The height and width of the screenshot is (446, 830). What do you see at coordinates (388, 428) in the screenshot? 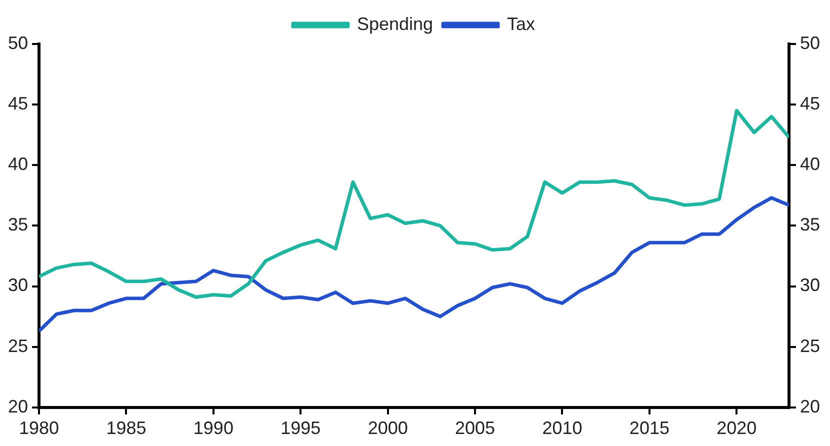
I see `x-tick-label: 2000` at bounding box center [388, 428].